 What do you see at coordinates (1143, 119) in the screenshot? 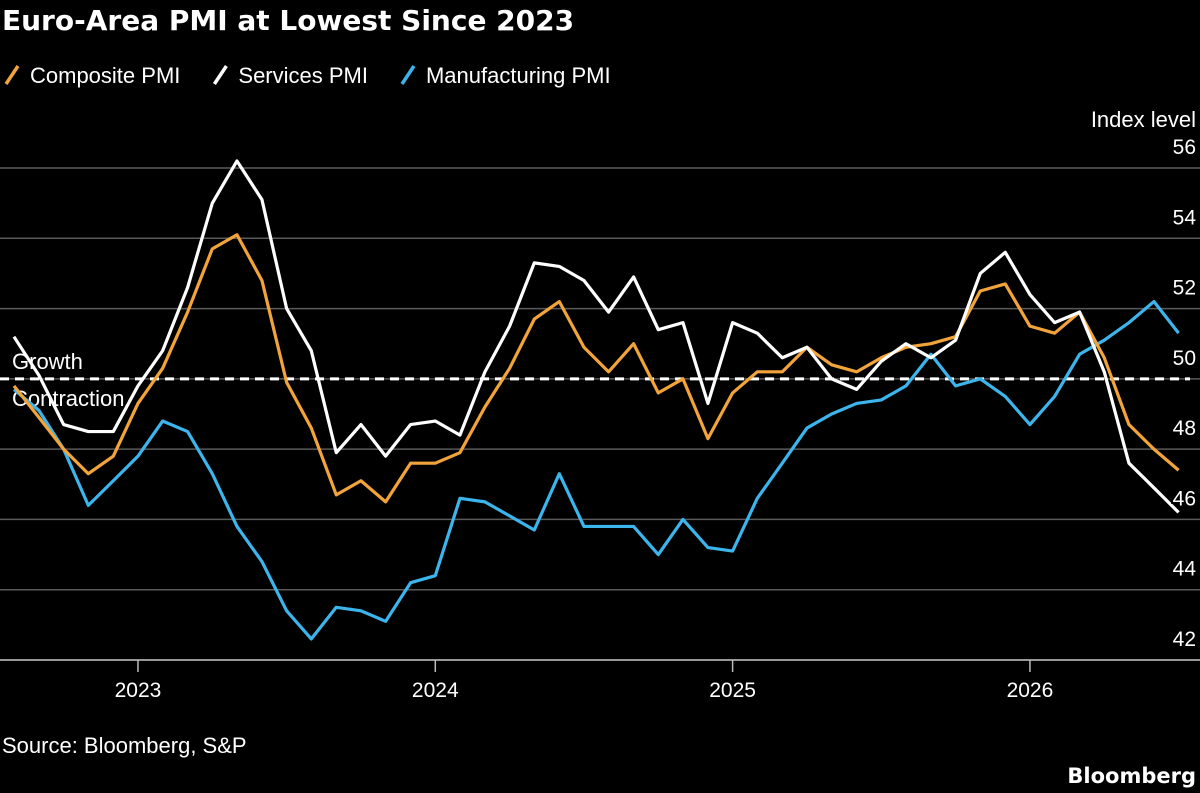
I see `y-axis-label: Index level` at bounding box center [1143, 119].